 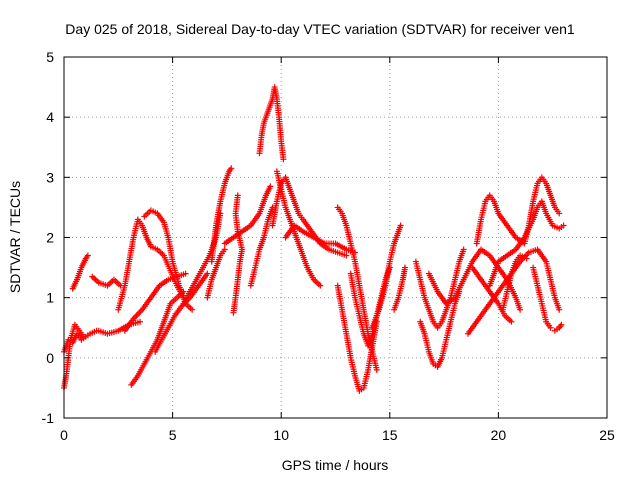 I want to click on x-tick-label: 10, so click(x=281, y=435).